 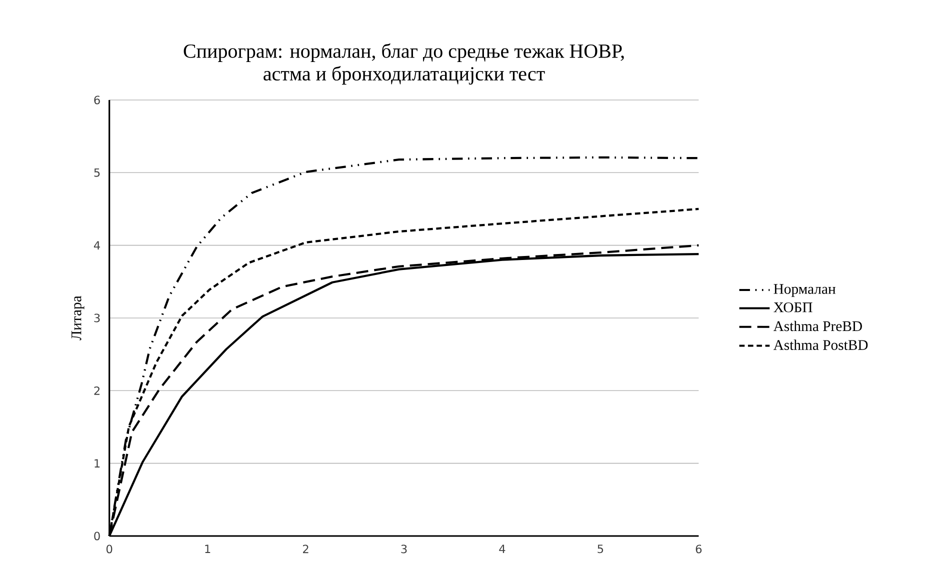 I want to click on legend-label: Asthma PreBD, so click(x=817, y=325).